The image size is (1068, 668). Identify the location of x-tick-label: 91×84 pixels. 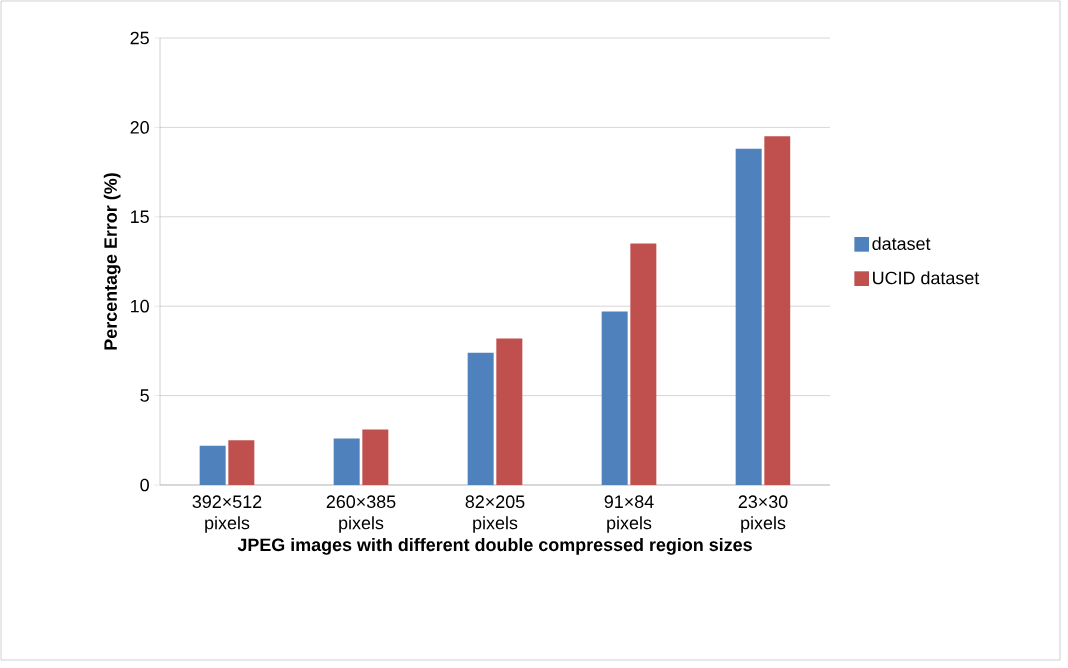
(629, 514).